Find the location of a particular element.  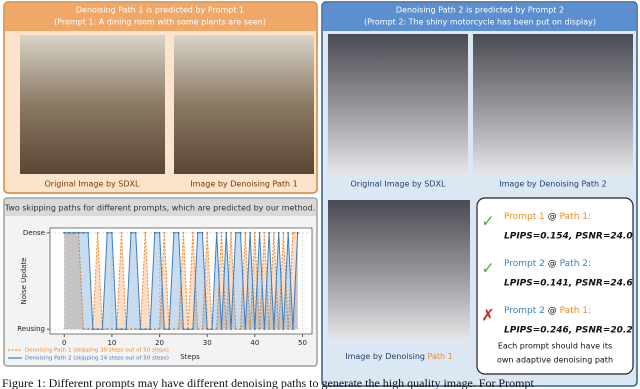

result-label: Prompt 2 @ Path 1: is located at coordinates (547, 311).